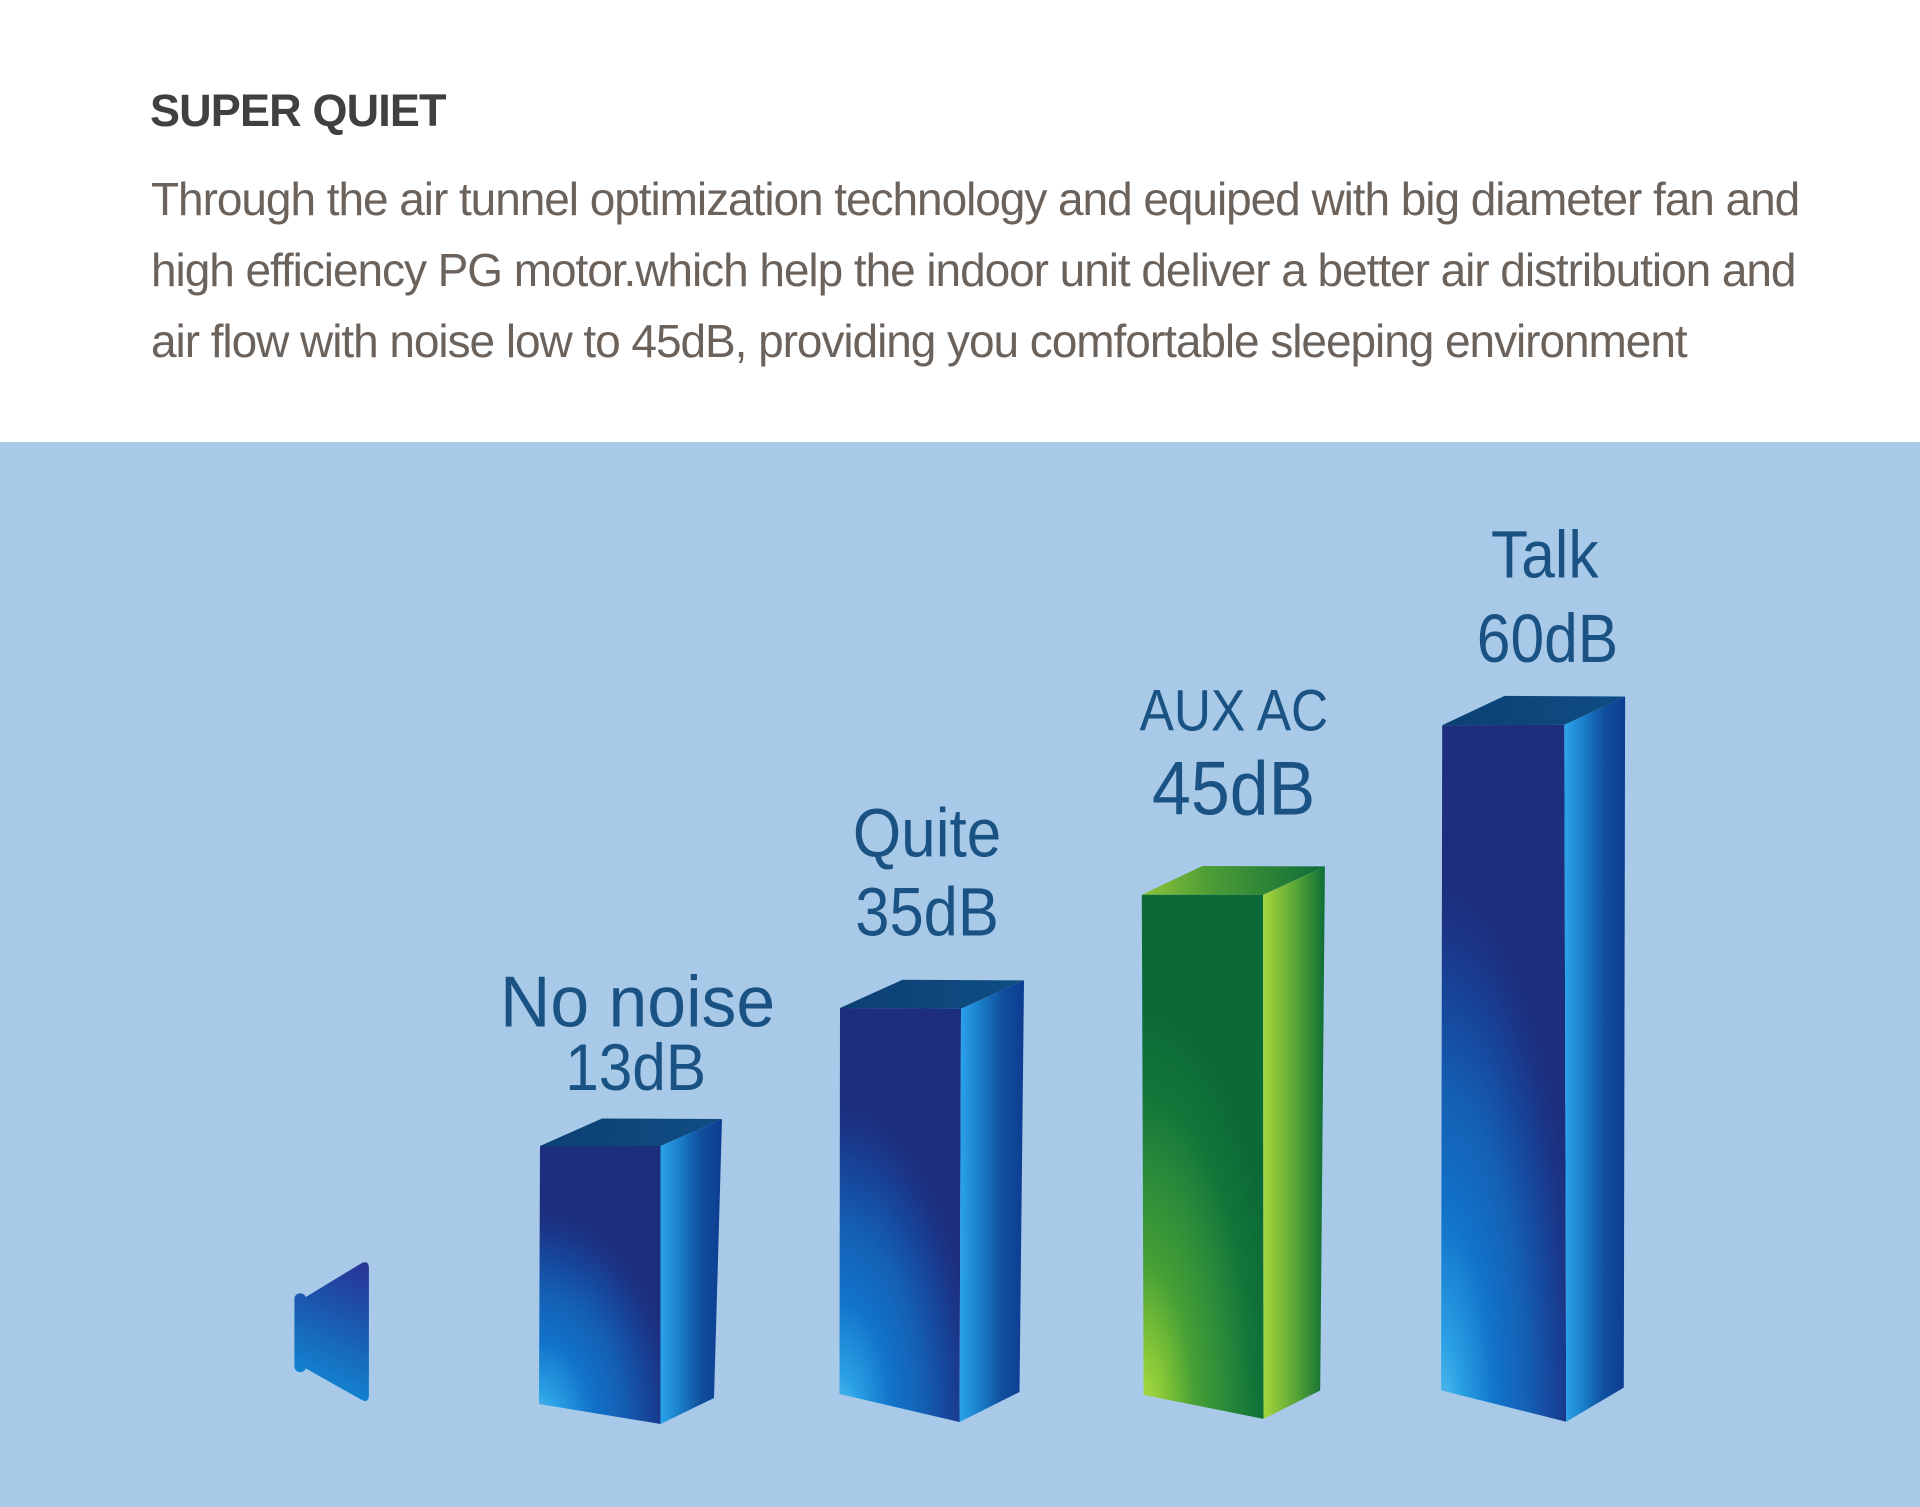  What do you see at coordinates (1233, 789) in the screenshot?
I see `svg-text: 45dB` at bounding box center [1233, 789].